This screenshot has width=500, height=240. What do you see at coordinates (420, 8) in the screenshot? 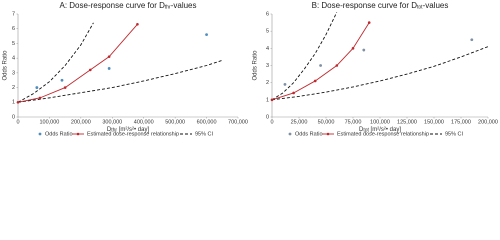
I see `chart-title-part: tot` at bounding box center [420, 8].